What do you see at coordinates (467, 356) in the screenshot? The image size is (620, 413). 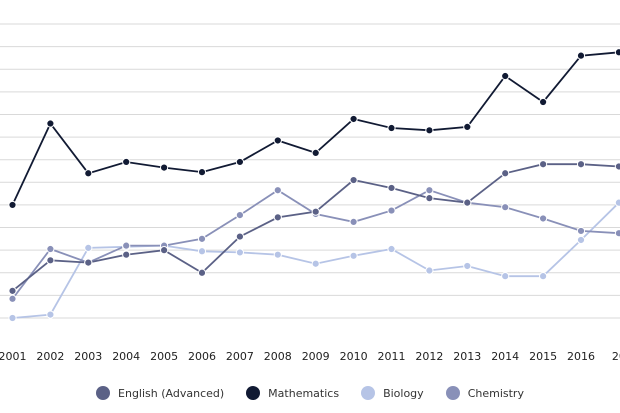 I see `x-tick-label: 2013` at bounding box center [467, 356].